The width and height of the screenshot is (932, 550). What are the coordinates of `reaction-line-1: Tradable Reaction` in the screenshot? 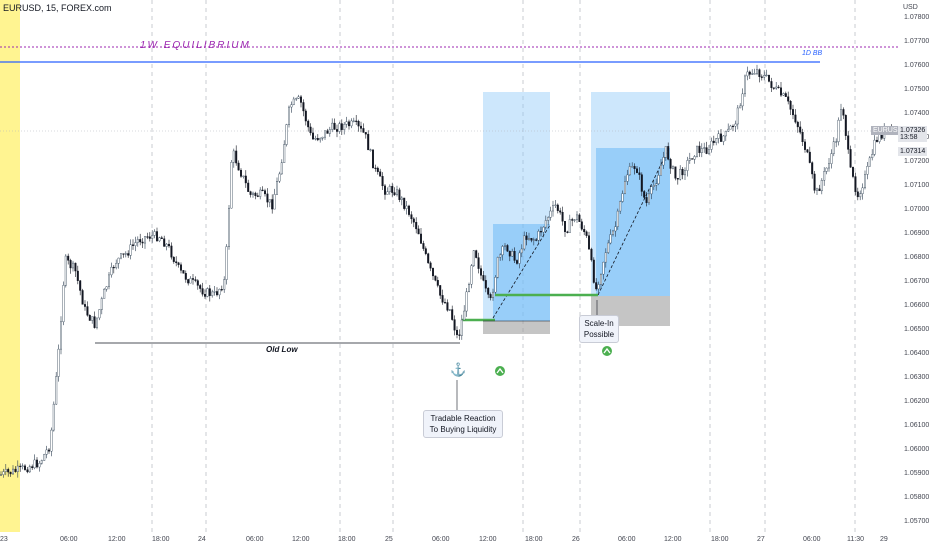 It's located at (463, 418).